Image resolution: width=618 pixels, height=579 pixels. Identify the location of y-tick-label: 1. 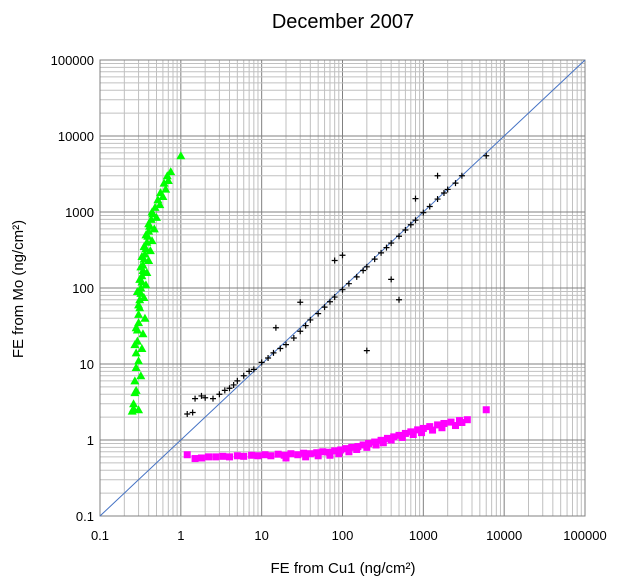
(90, 440).